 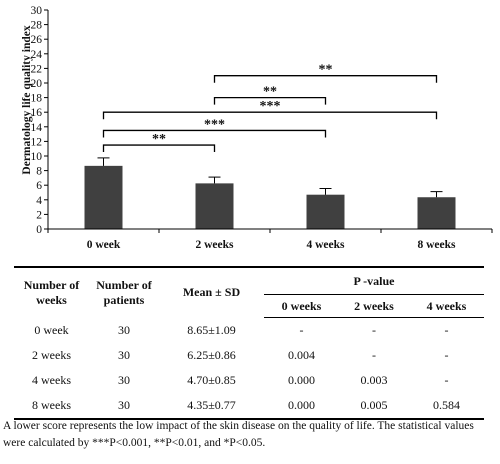 I want to click on x-tick-label: 8 weeks, so click(x=436, y=245).